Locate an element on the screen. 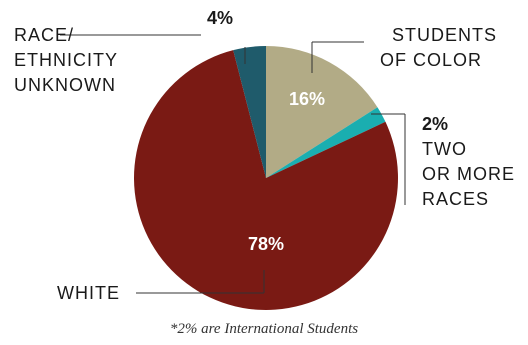 The height and width of the screenshot is (345, 528). label-color-line2: OF COLOR is located at coordinates (431, 60).